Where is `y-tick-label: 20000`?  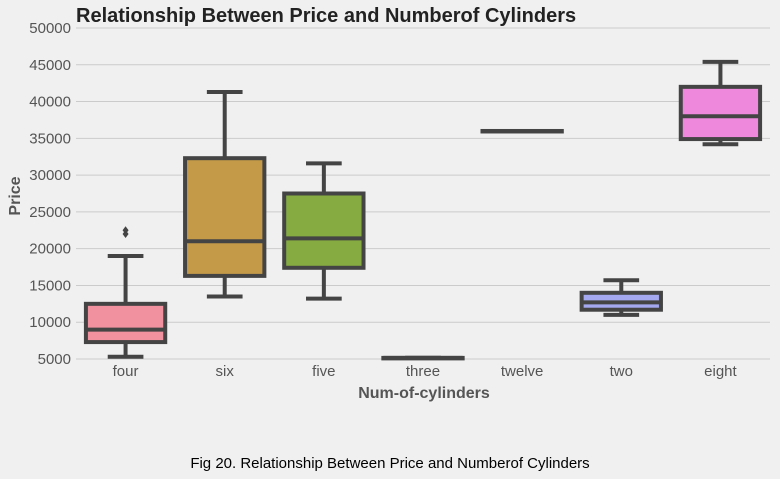
y-tick-label: 20000 is located at coordinates (50, 249).